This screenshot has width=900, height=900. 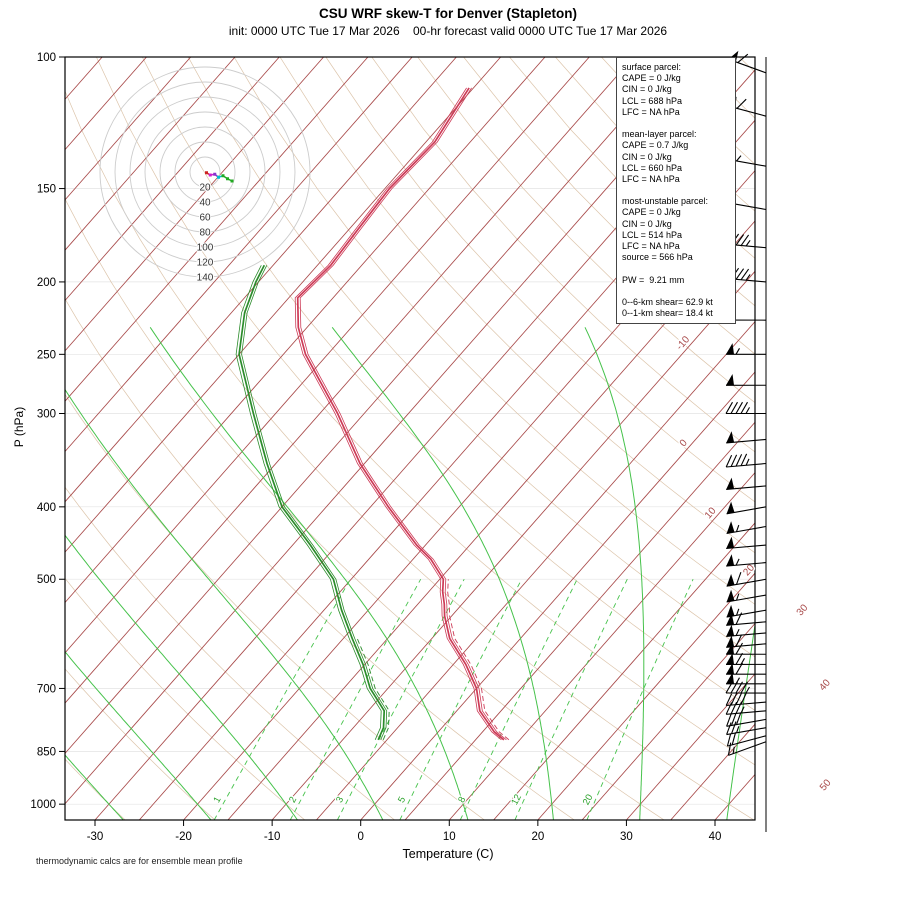 I want to click on parcel-info-line: LCL = 688 hPa, so click(x=652, y=100).